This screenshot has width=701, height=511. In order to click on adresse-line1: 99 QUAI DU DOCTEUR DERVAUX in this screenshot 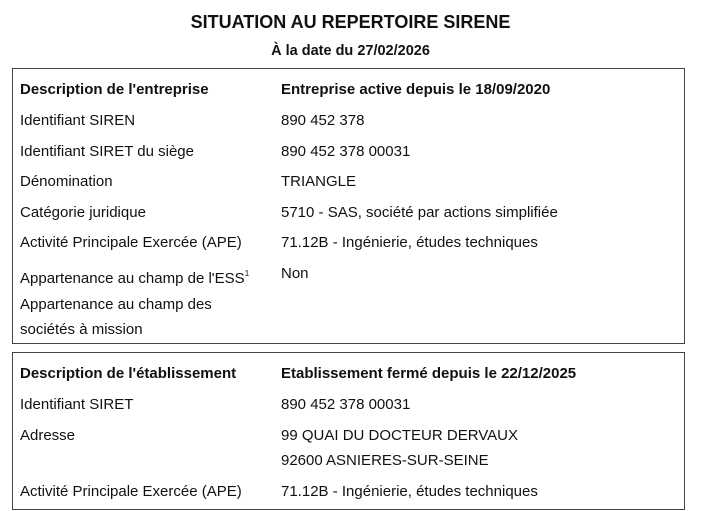, I will do `click(399, 435)`.